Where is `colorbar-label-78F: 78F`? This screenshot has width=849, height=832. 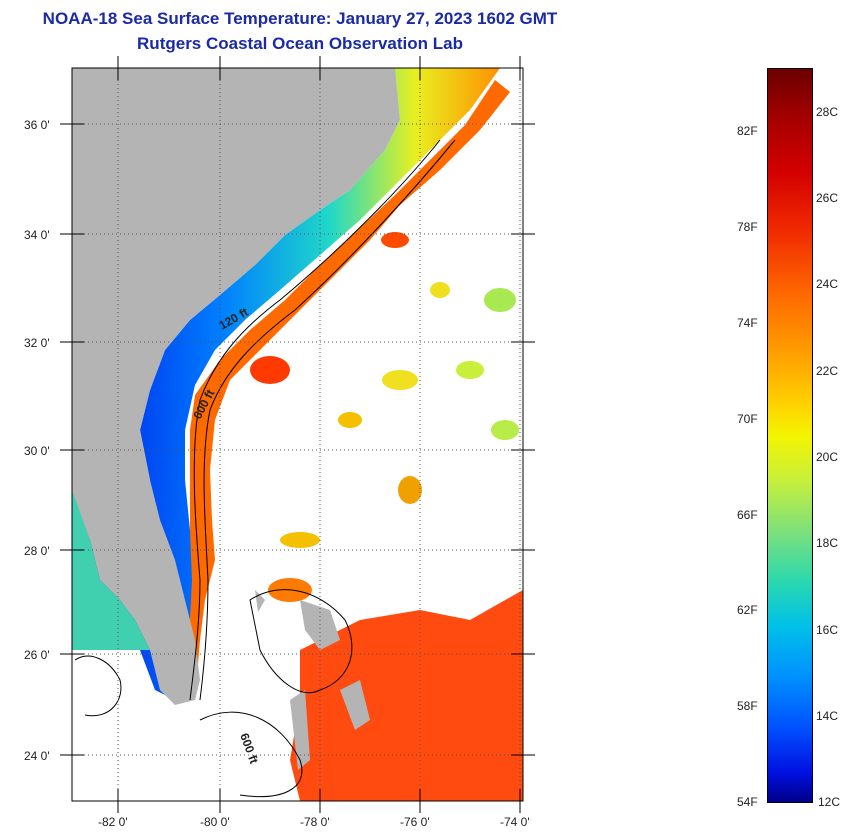 colorbar-label-78F: 78F is located at coordinates (747, 227).